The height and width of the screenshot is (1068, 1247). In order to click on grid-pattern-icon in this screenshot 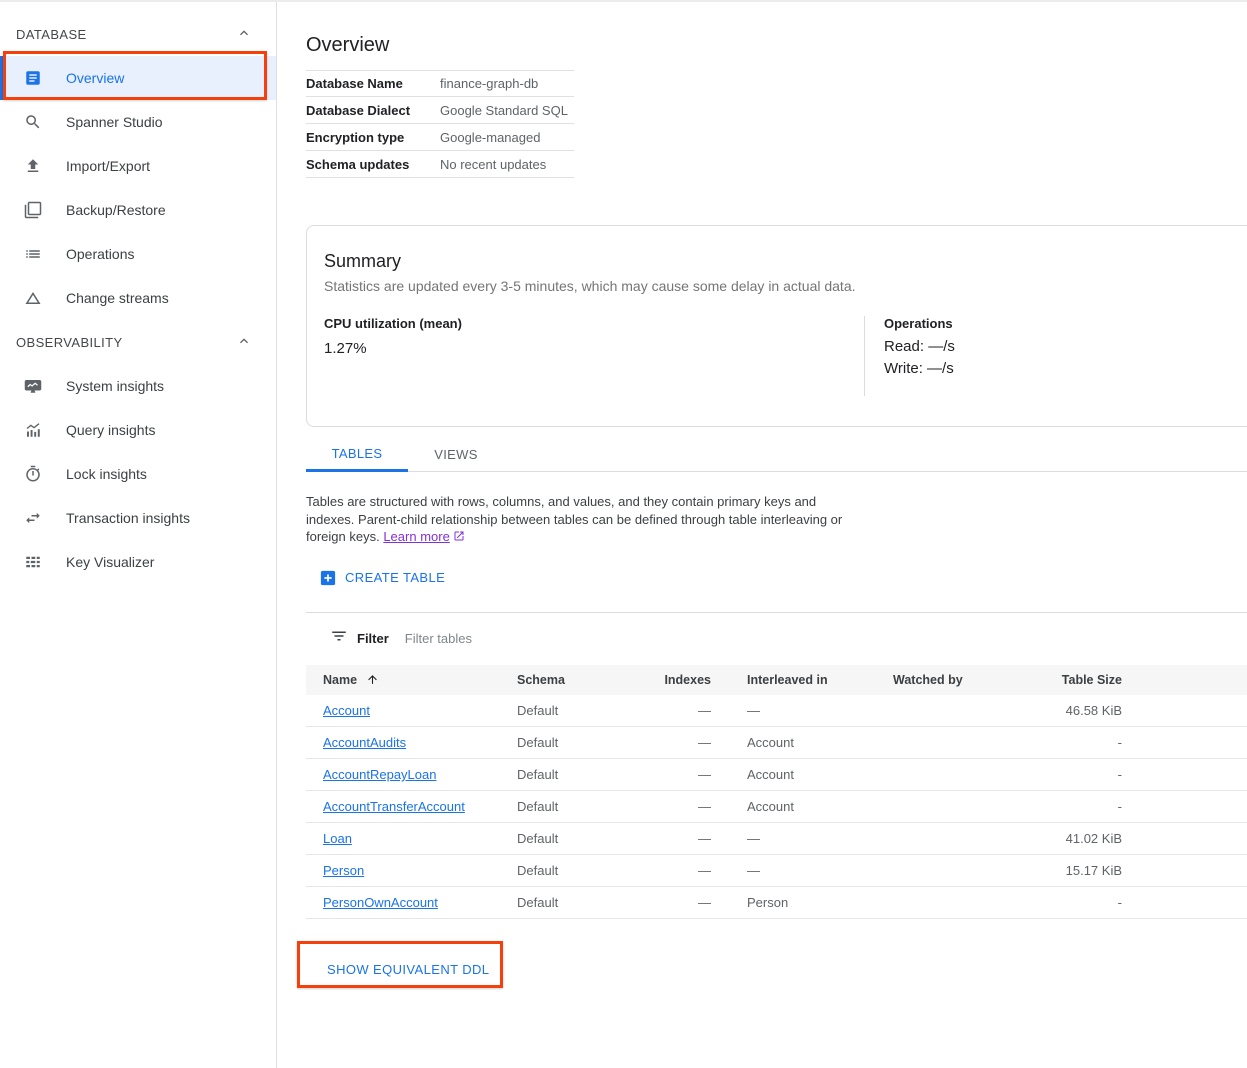, I will do `click(33, 562)`.